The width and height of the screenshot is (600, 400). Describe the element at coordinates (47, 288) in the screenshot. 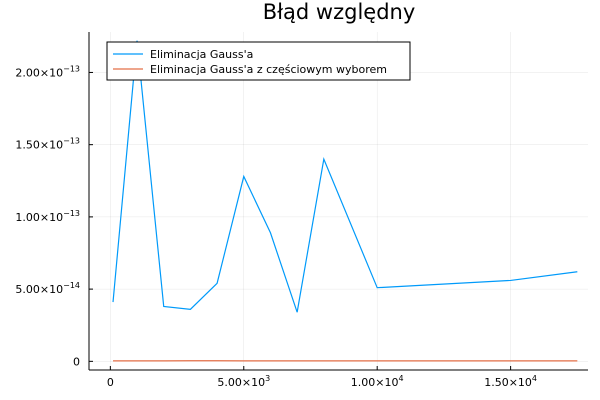

I see `y-tick-label: 5.00×10⁻¹⁴` at that location.